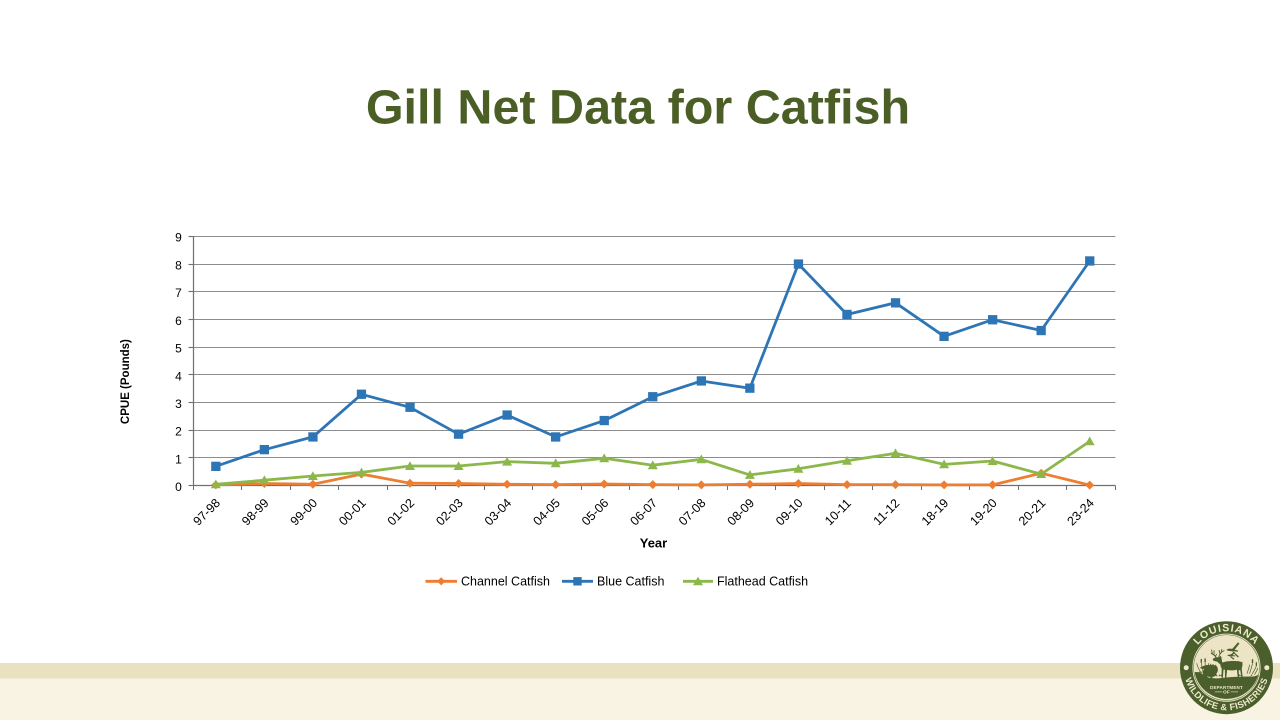  I want to click on svg-text: 4, so click(178, 376).